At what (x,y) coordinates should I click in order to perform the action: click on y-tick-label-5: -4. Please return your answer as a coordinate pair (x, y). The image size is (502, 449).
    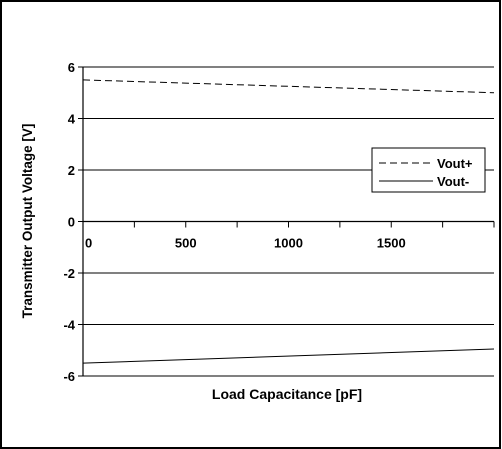
    Looking at the image, I should click on (69, 325).